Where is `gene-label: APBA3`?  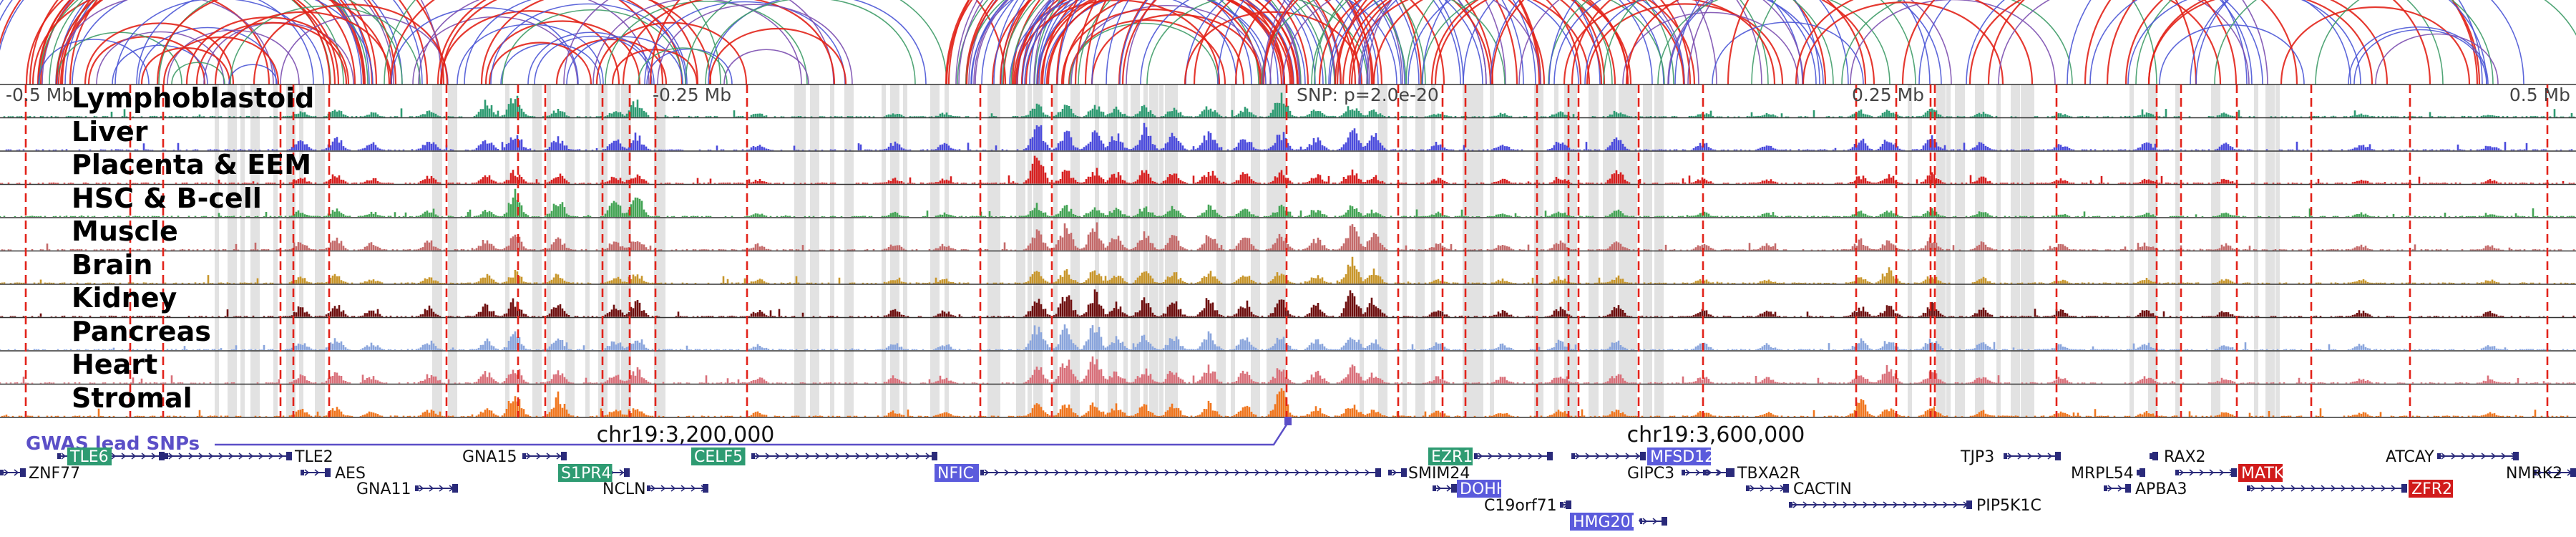 gene-label: APBA3 is located at coordinates (2161, 489).